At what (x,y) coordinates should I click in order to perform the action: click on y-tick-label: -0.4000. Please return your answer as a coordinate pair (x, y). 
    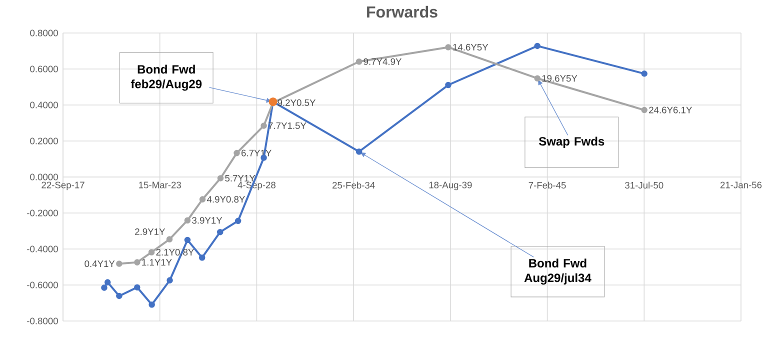
    Looking at the image, I should click on (42, 249).